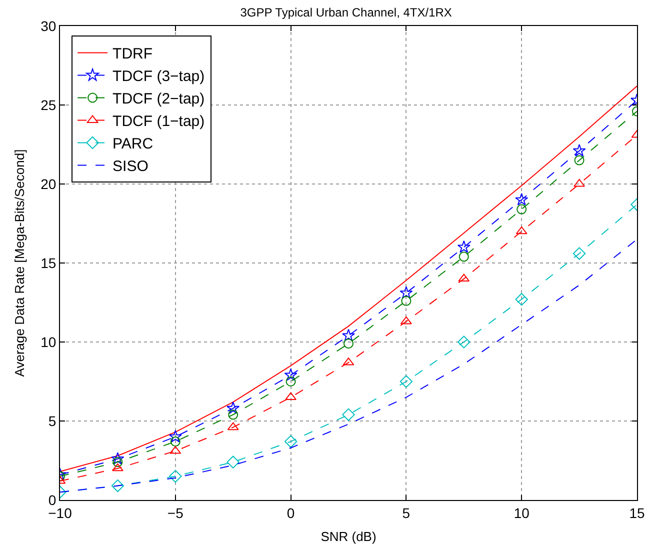  I want to click on legend-label: TDRF, so click(132, 54).